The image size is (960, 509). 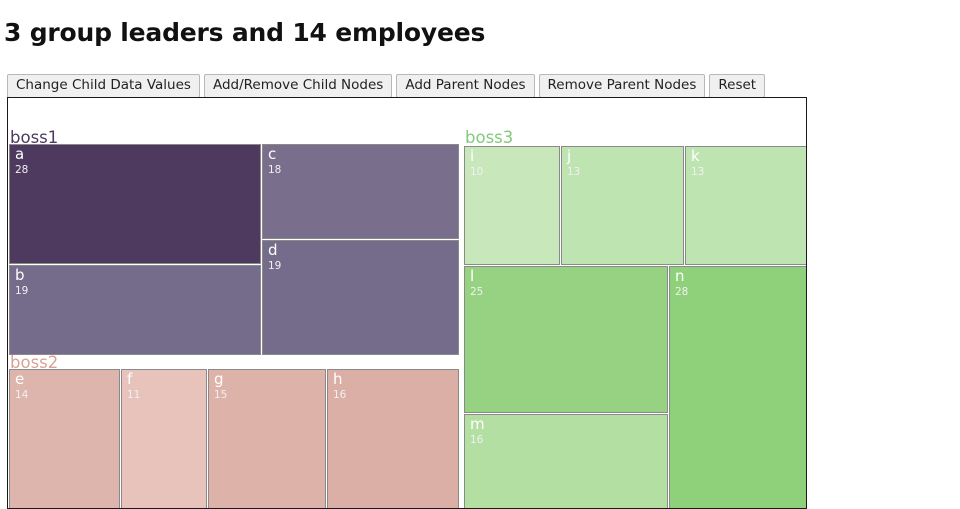 What do you see at coordinates (622, 205) in the screenshot?
I see `treemap-cell-j: j 13` at bounding box center [622, 205].